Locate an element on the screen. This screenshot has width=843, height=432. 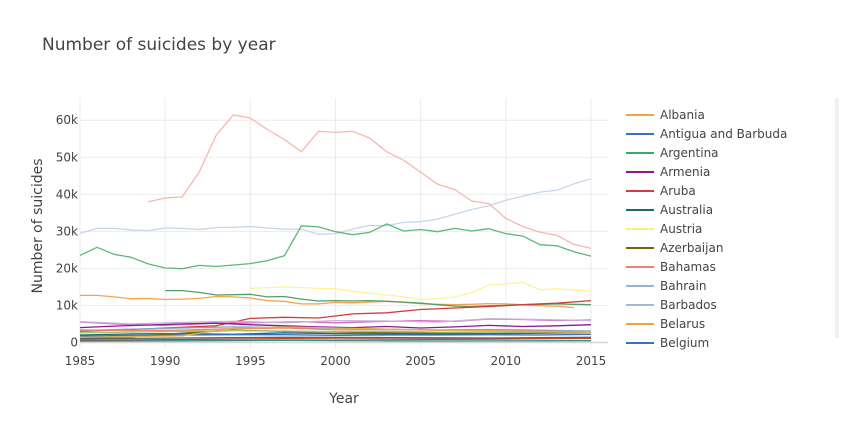
legend-item: Azerbaijan is located at coordinates (674, 248).